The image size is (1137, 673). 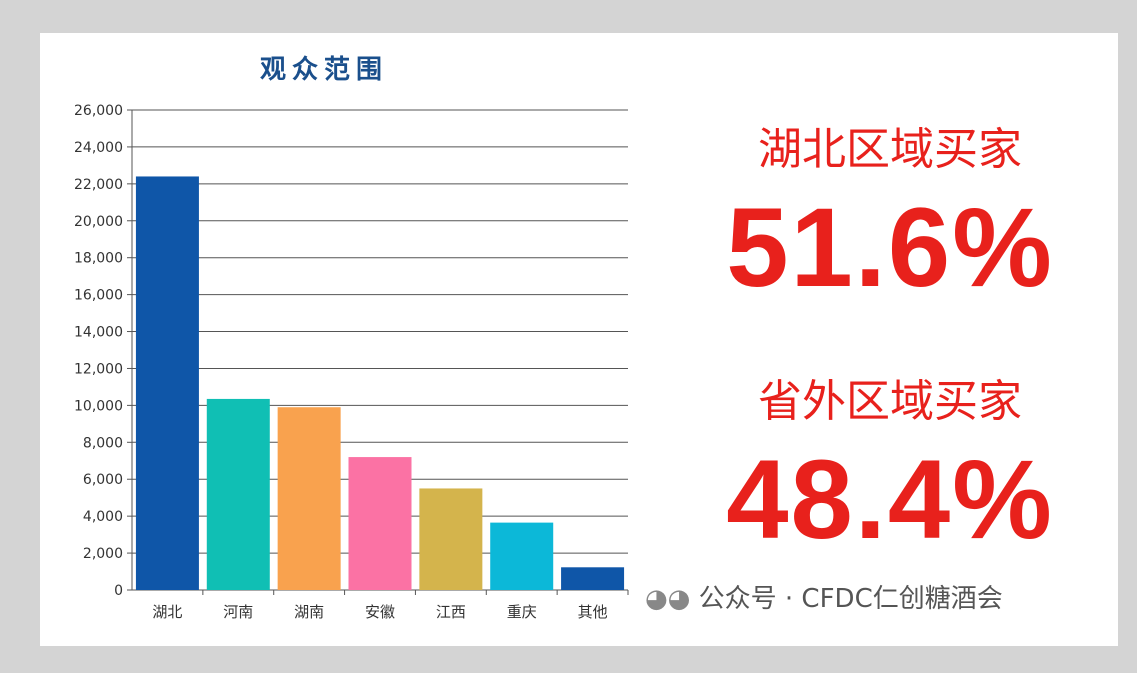 I want to click on outside-buyers-percent: 48.4%, so click(x=890, y=499).